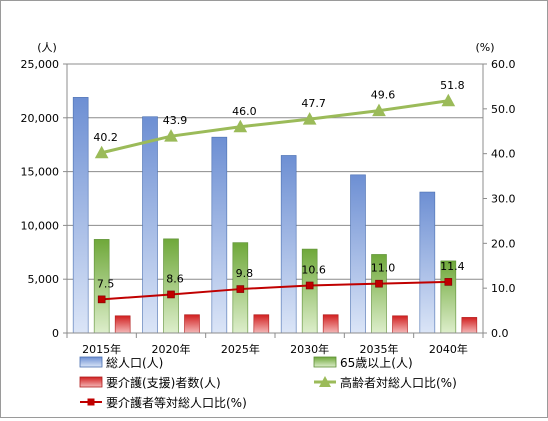 The width and height of the screenshot is (548, 421). What do you see at coordinates (309, 349) in the screenshot?
I see `x-tick-label: 2030年` at bounding box center [309, 349].